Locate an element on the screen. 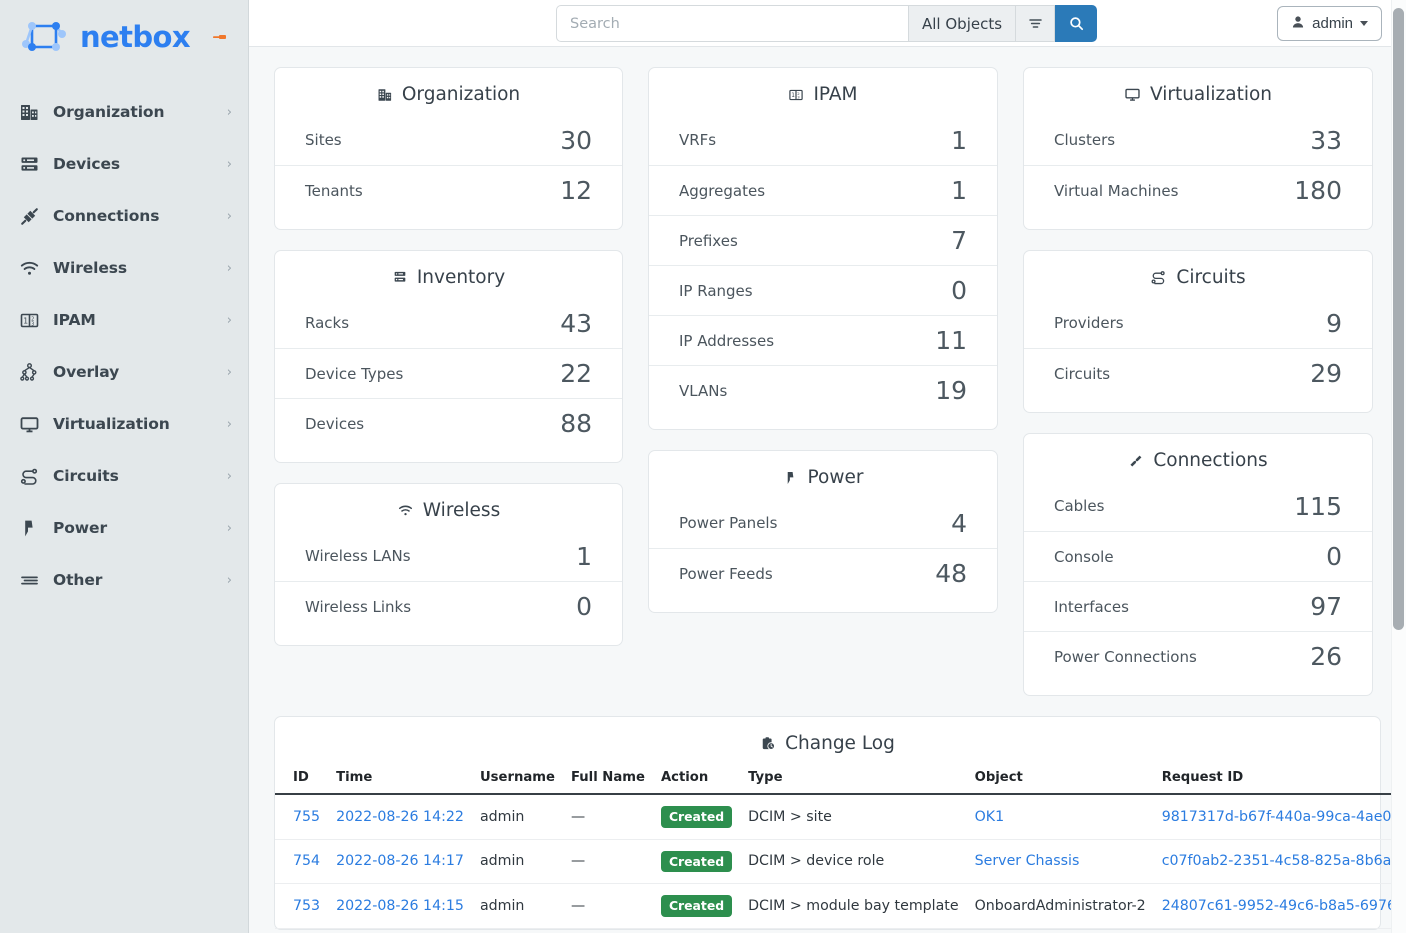  object-scope-select: All Objects is located at coordinates (962, 23).